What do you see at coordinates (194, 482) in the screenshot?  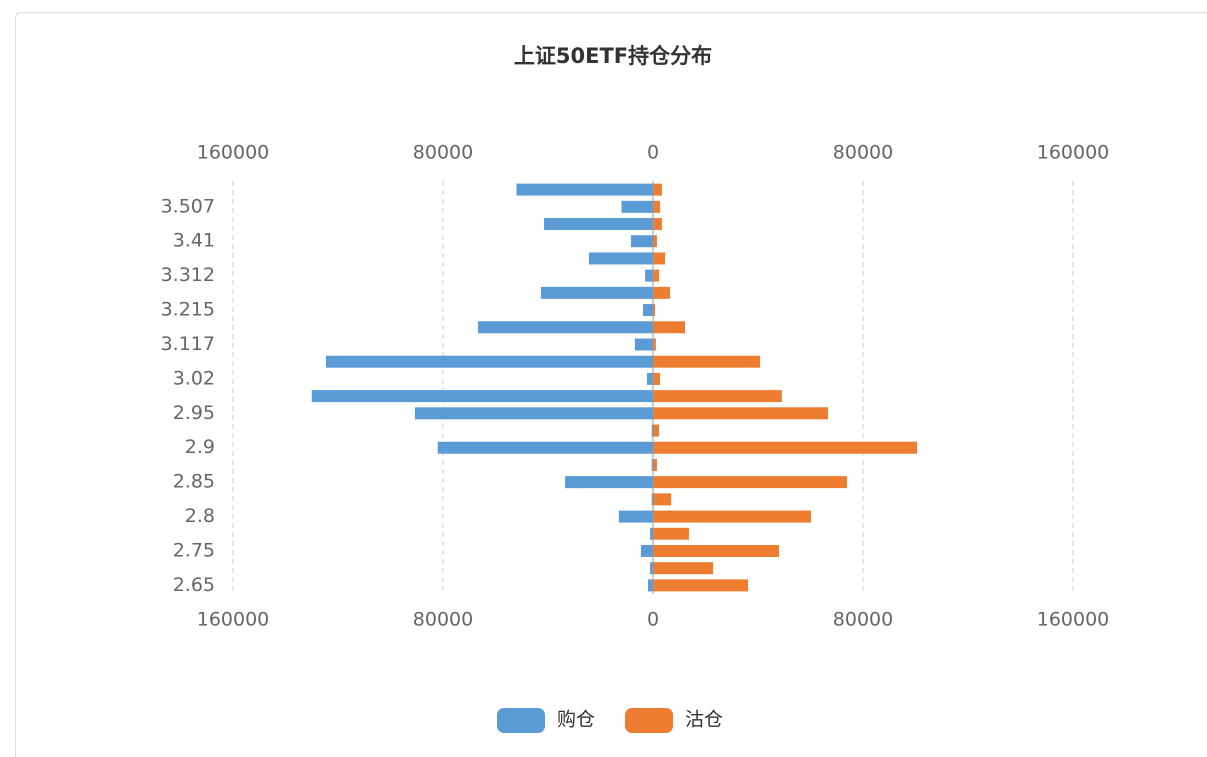 I see `y-tick-label: 2.85` at bounding box center [194, 482].